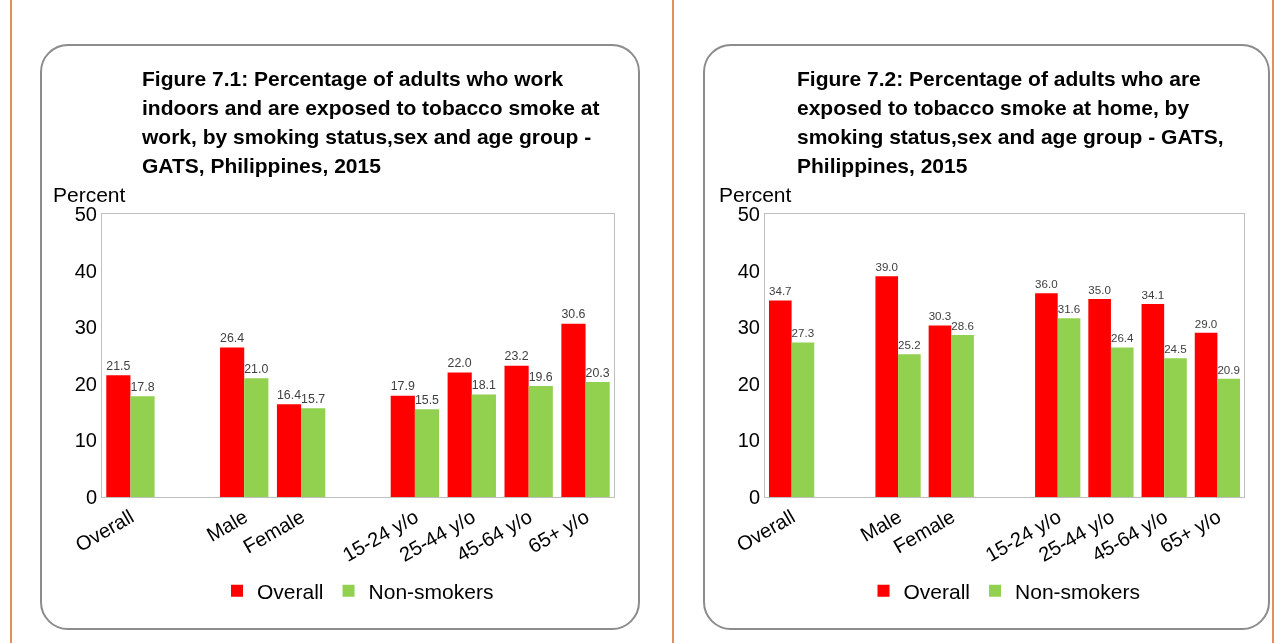 This screenshot has width=1286, height=643. What do you see at coordinates (540, 376) in the screenshot?
I see `data-label: 19.6` at bounding box center [540, 376].